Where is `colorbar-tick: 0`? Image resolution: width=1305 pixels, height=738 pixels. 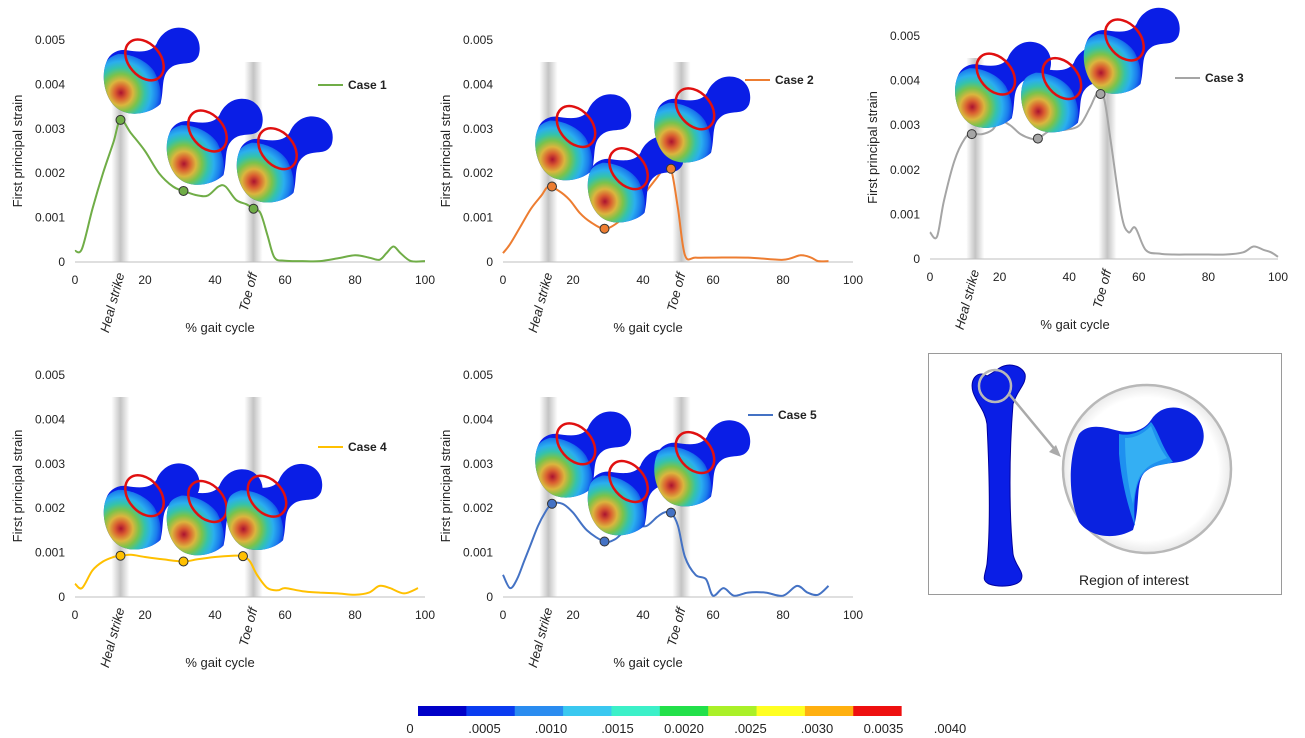
colorbar-tick: 0 is located at coordinates (410, 728).